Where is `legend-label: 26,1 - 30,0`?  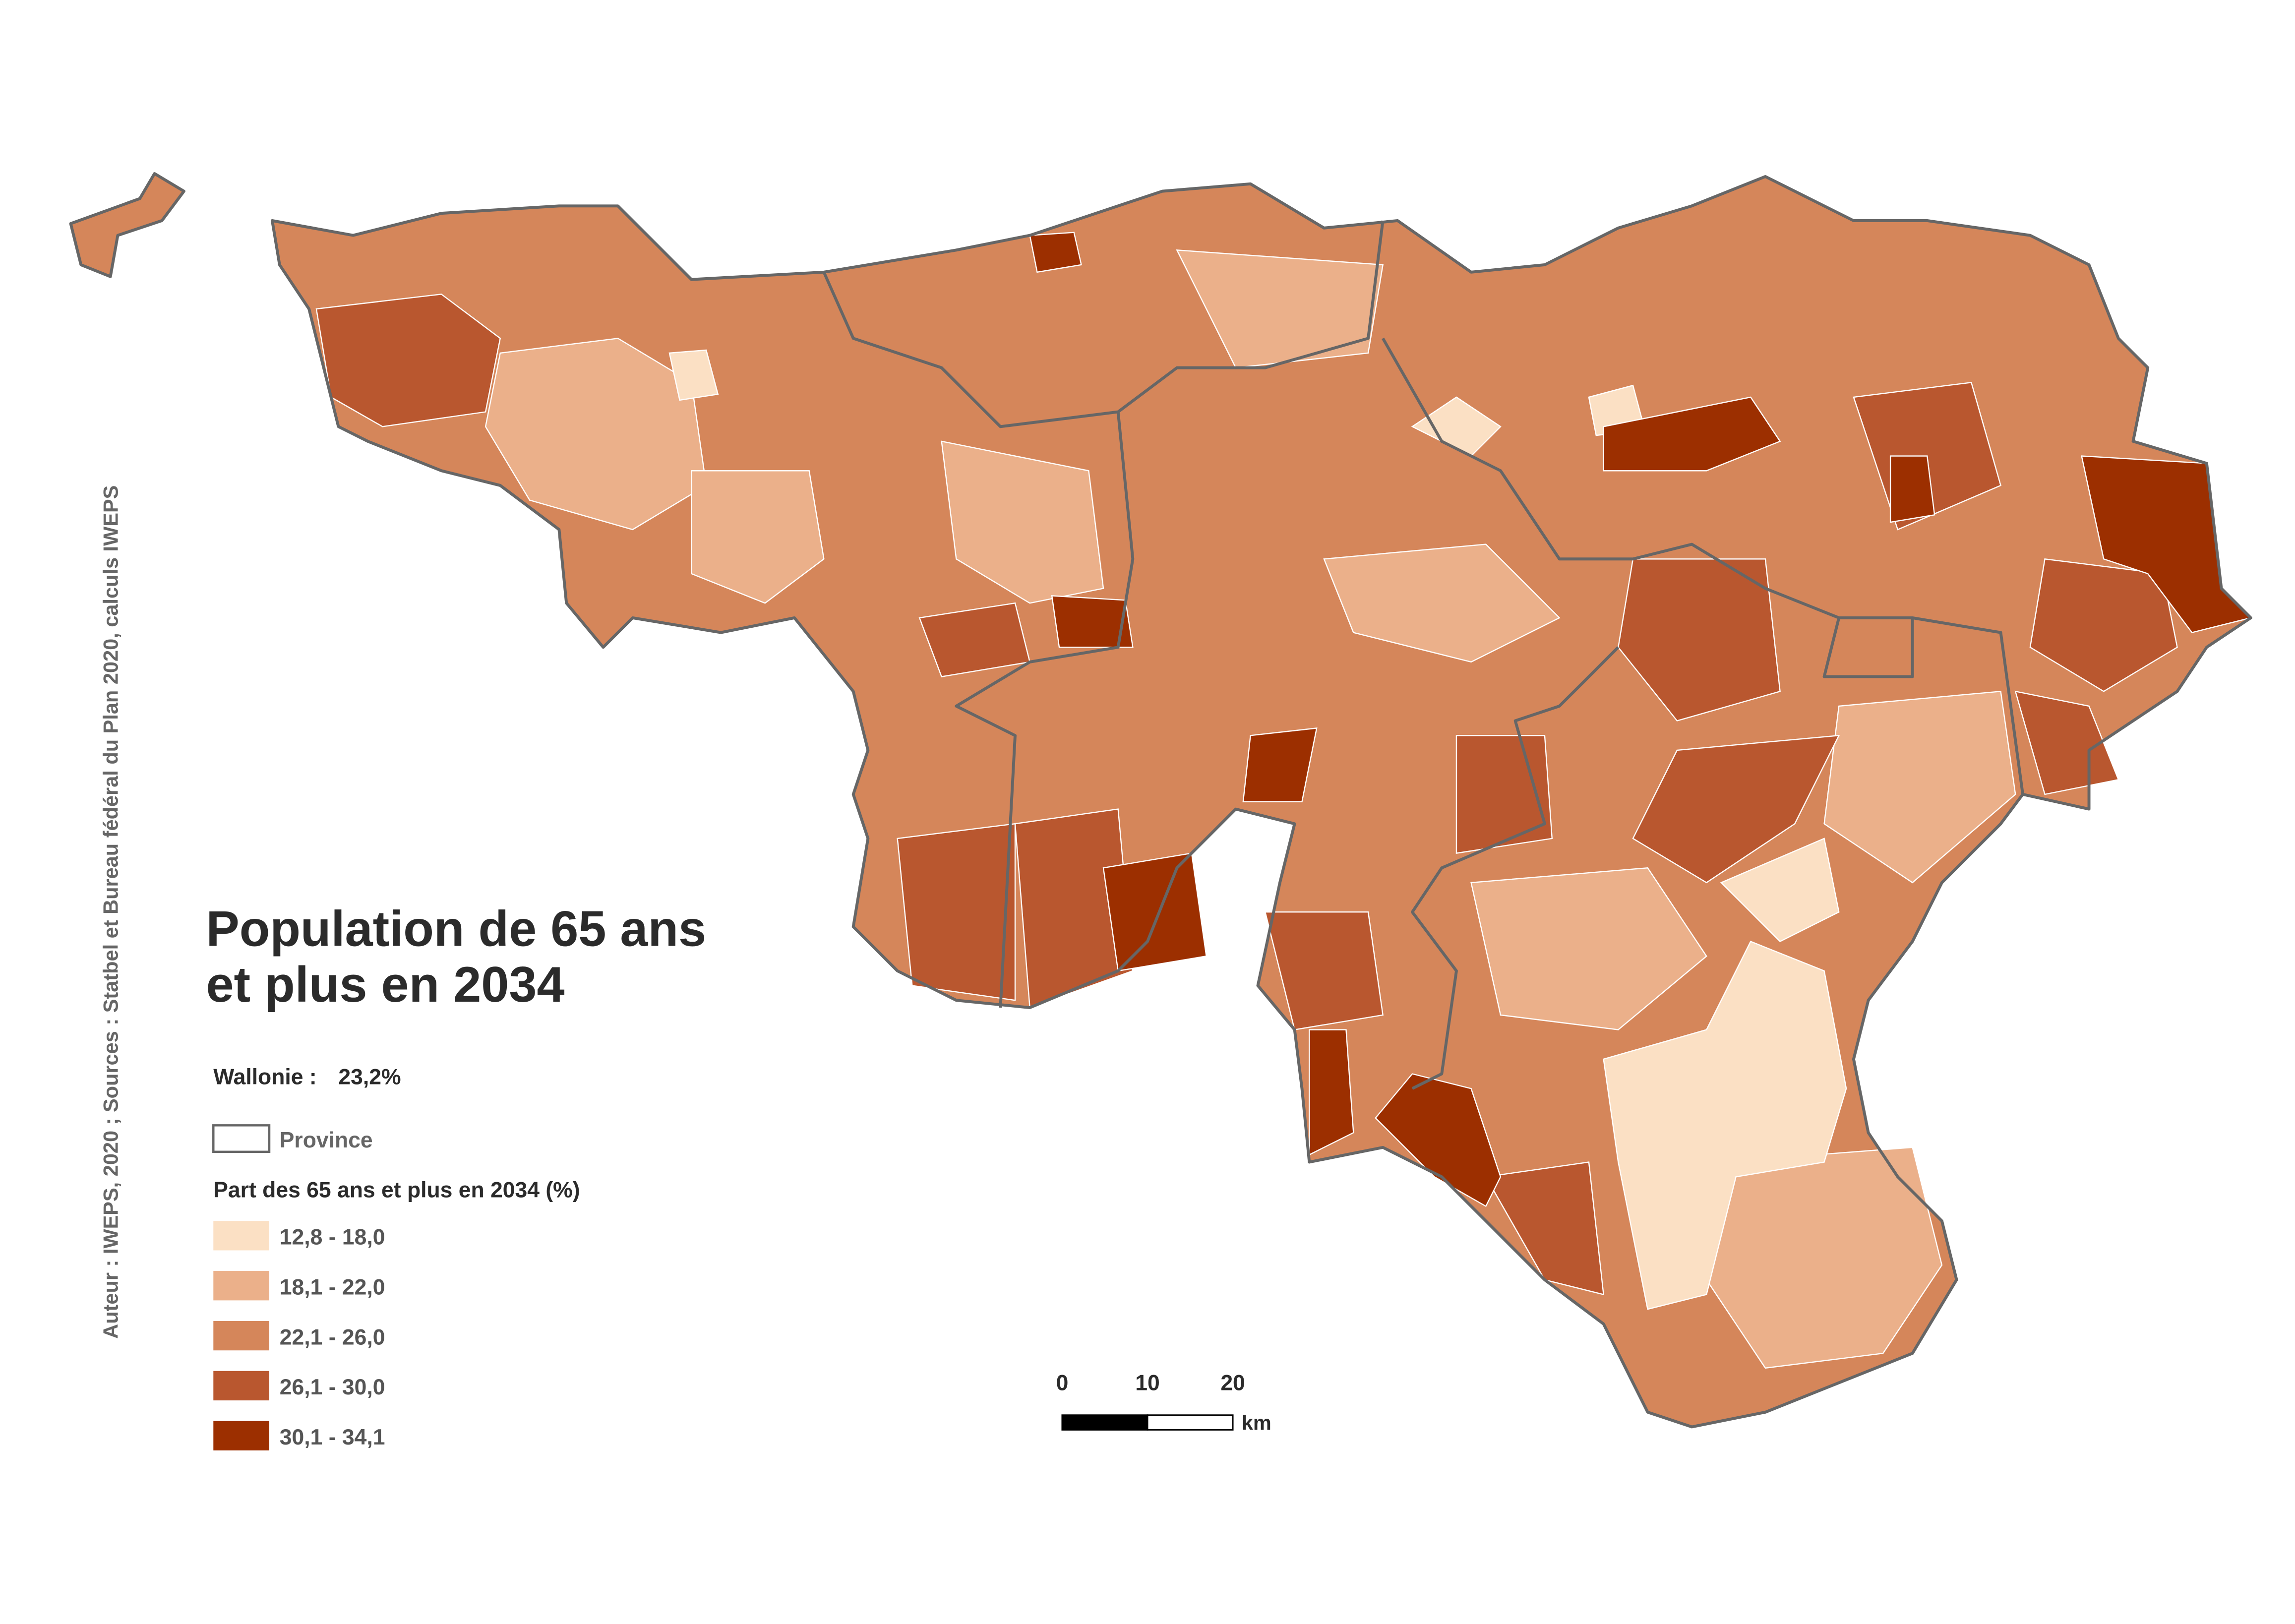 legend-label: 26,1 - 30,0 is located at coordinates (332, 1387).